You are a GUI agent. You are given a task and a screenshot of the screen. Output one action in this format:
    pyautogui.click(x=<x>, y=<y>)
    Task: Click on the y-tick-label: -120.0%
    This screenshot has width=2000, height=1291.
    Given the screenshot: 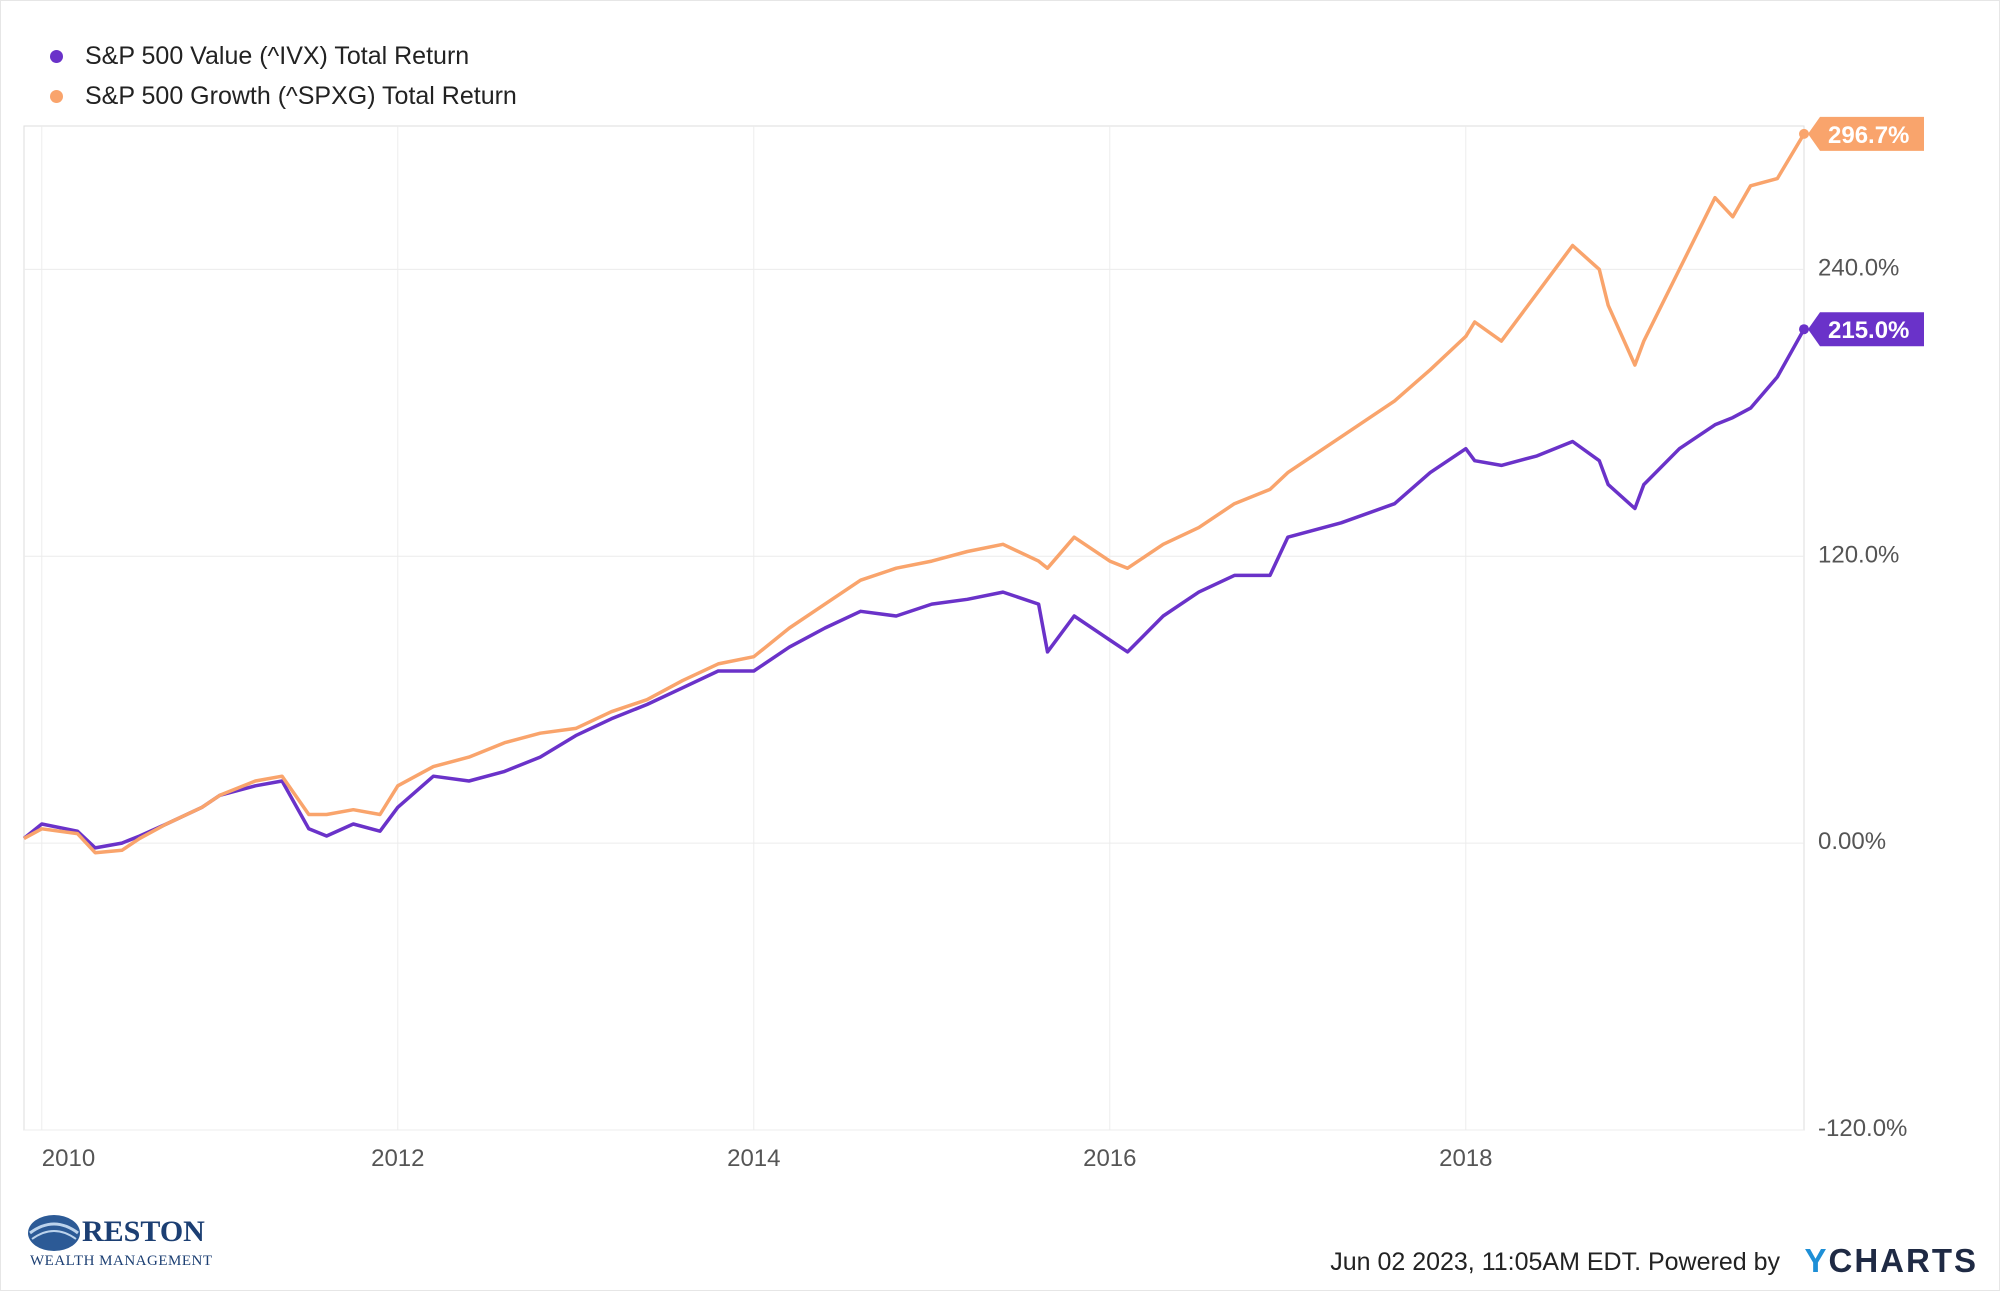 What is the action you would take?
    pyautogui.click(x=1862, y=1128)
    